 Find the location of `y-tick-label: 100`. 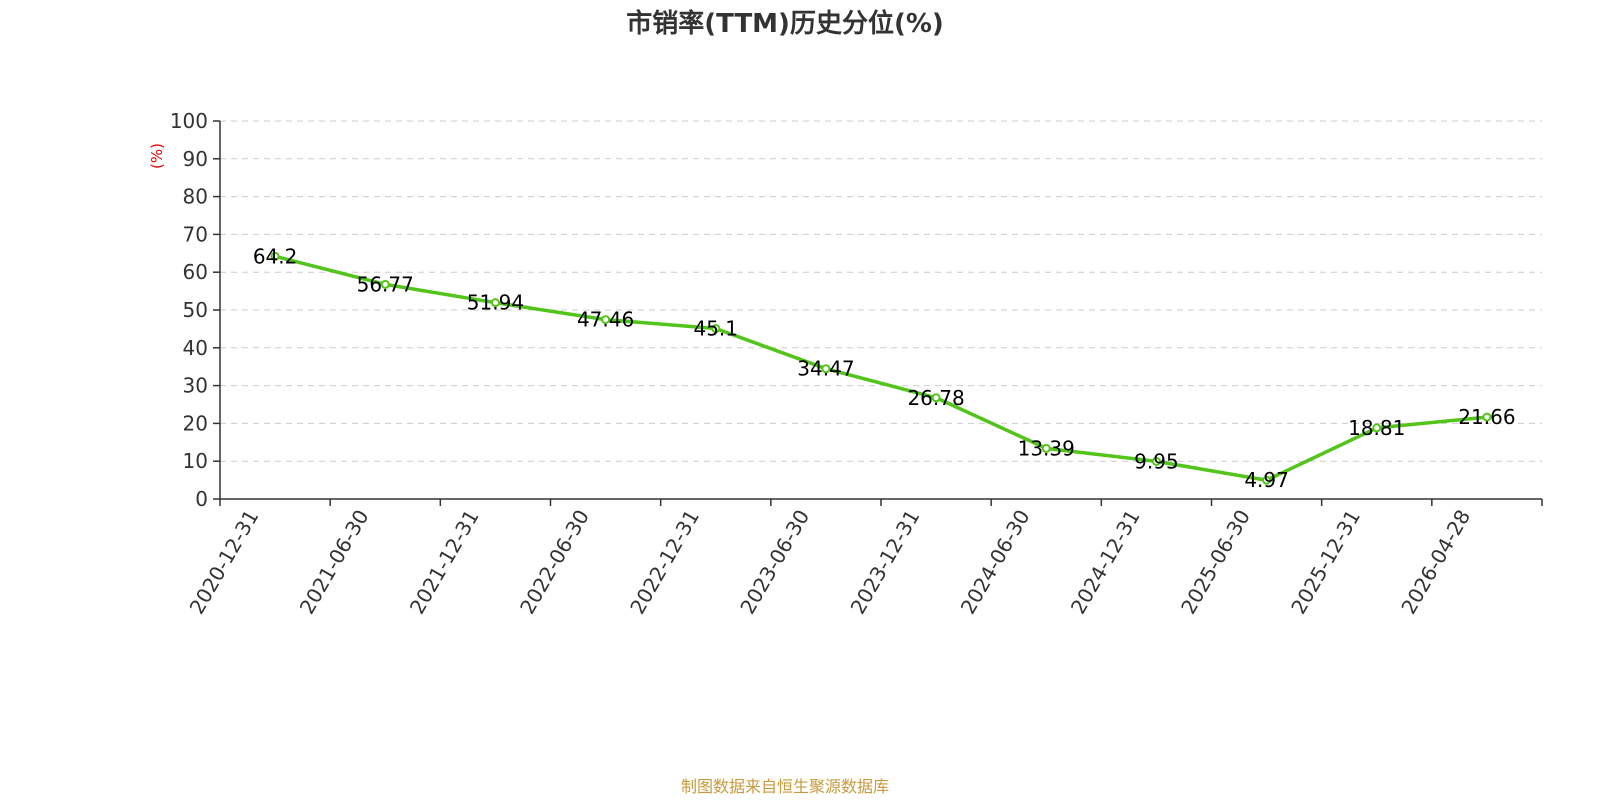

y-tick-label: 100 is located at coordinates (189, 121).